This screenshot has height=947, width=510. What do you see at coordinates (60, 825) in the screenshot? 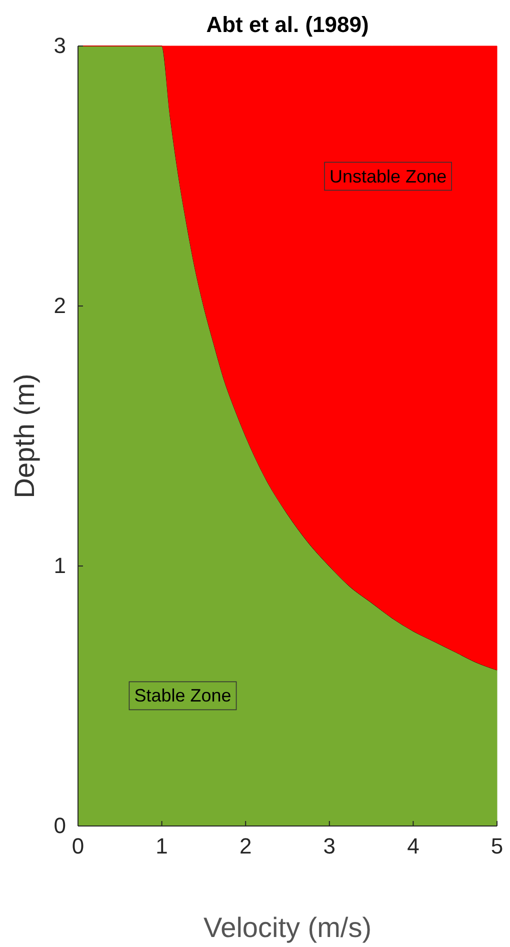
I see `y-tick-label: 0` at bounding box center [60, 825].